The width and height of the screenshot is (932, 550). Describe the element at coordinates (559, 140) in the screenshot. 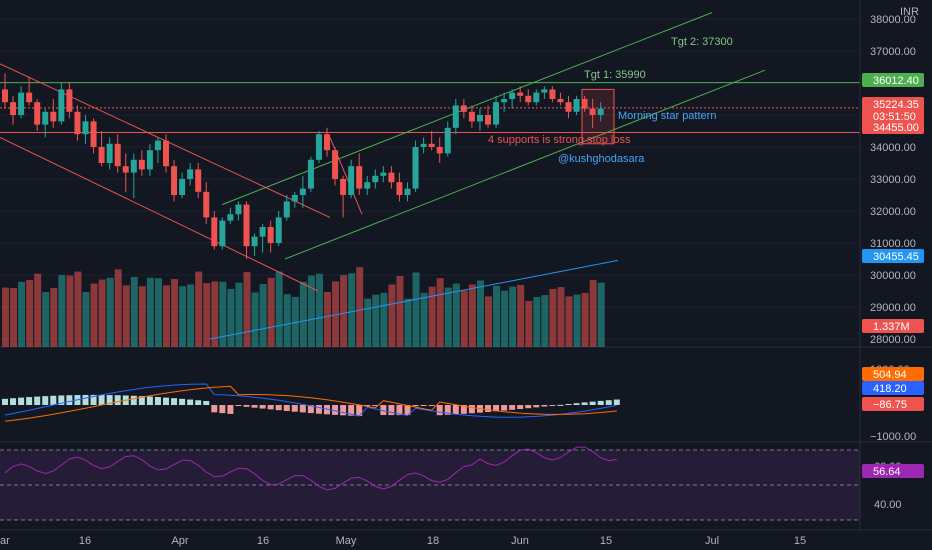

I see `support-label: 4 supports is strong stop loss` at that location.